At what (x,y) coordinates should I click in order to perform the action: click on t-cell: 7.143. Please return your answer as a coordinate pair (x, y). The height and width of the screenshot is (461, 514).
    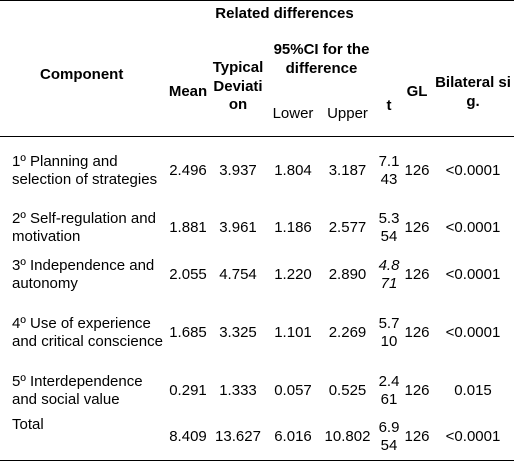
    Looking at the image, I should click on (389, 170).